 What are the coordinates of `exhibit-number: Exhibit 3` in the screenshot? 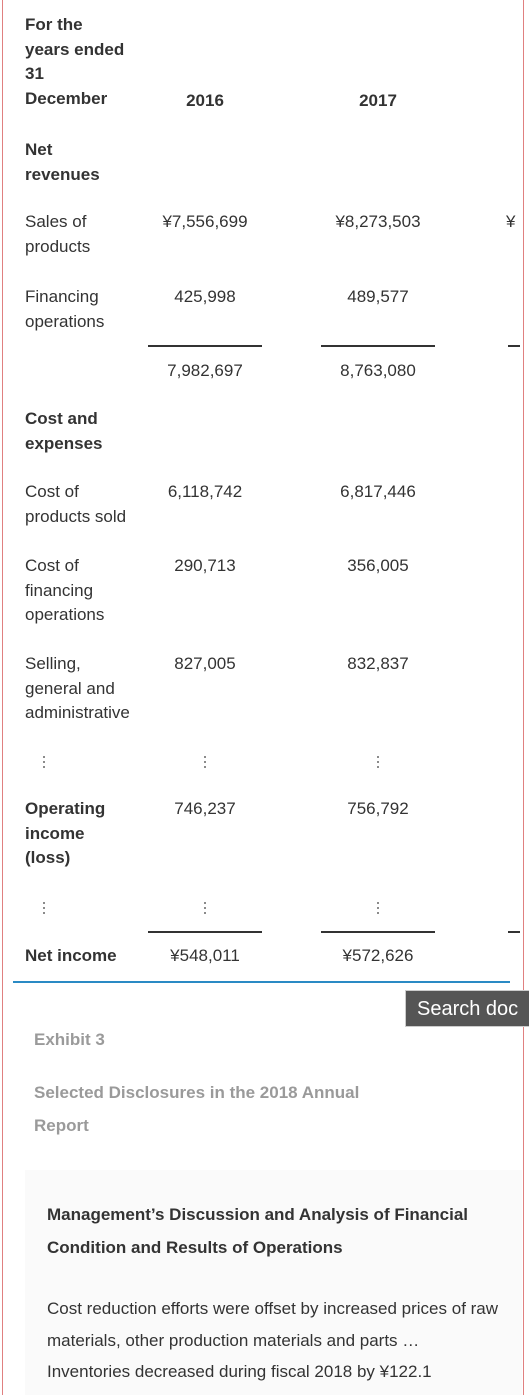 It's located at (69, 1039).